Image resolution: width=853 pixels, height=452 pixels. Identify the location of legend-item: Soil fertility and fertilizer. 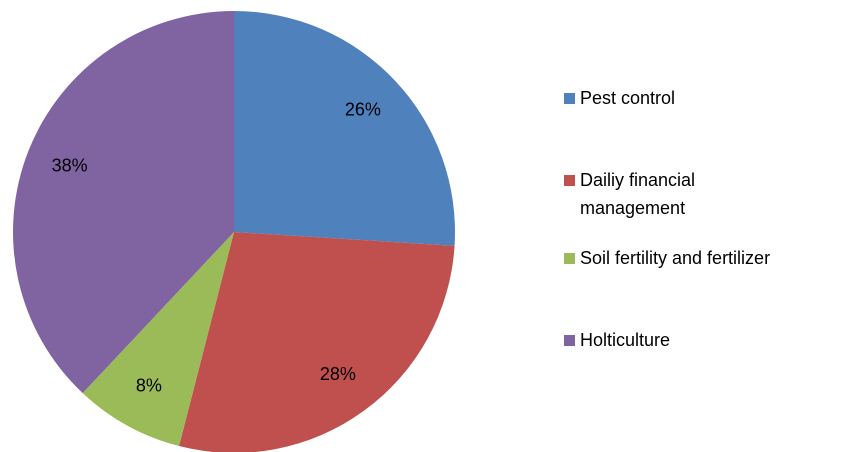
(667, 258).